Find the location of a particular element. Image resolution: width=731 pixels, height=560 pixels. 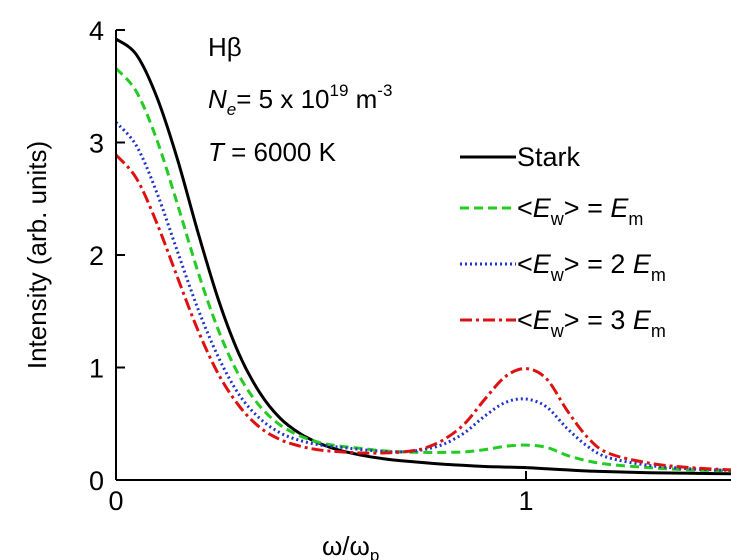

y-axis-title: Intensity (arb. units) is located at coordinates (37, 255).